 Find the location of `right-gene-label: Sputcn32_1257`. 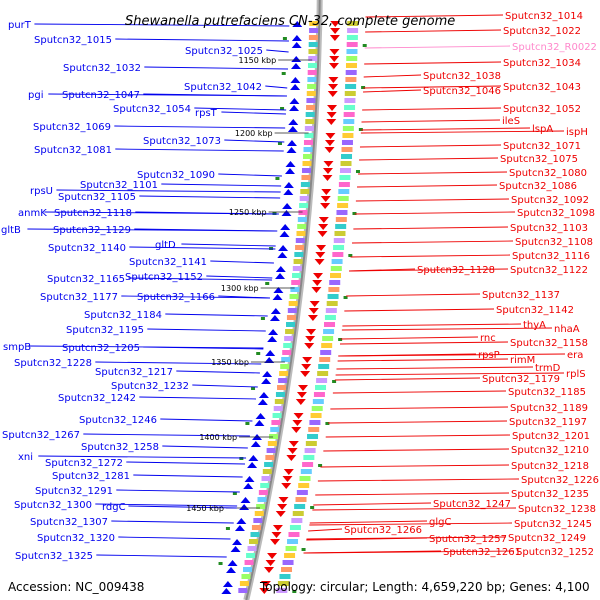

right-gene-label: Sputcn32_1257 is located at coordinates (468, 539).